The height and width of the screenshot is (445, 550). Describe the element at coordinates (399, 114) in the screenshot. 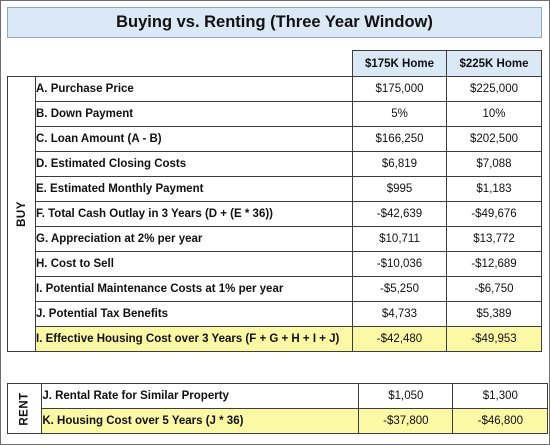

I see `value-175k-cell: 5%` at that location.